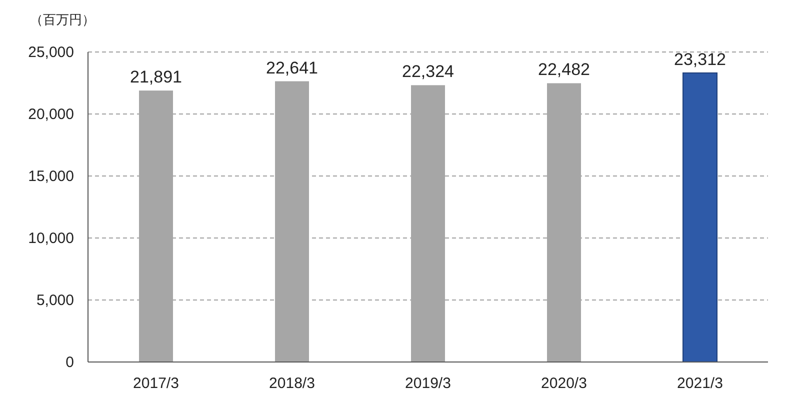 The width and height of the screenshot is (800, 404). What do you see at coordinates (428, 72) in the screenshot?
I see `data-label: 22,324` at bounding box center [428, 72].